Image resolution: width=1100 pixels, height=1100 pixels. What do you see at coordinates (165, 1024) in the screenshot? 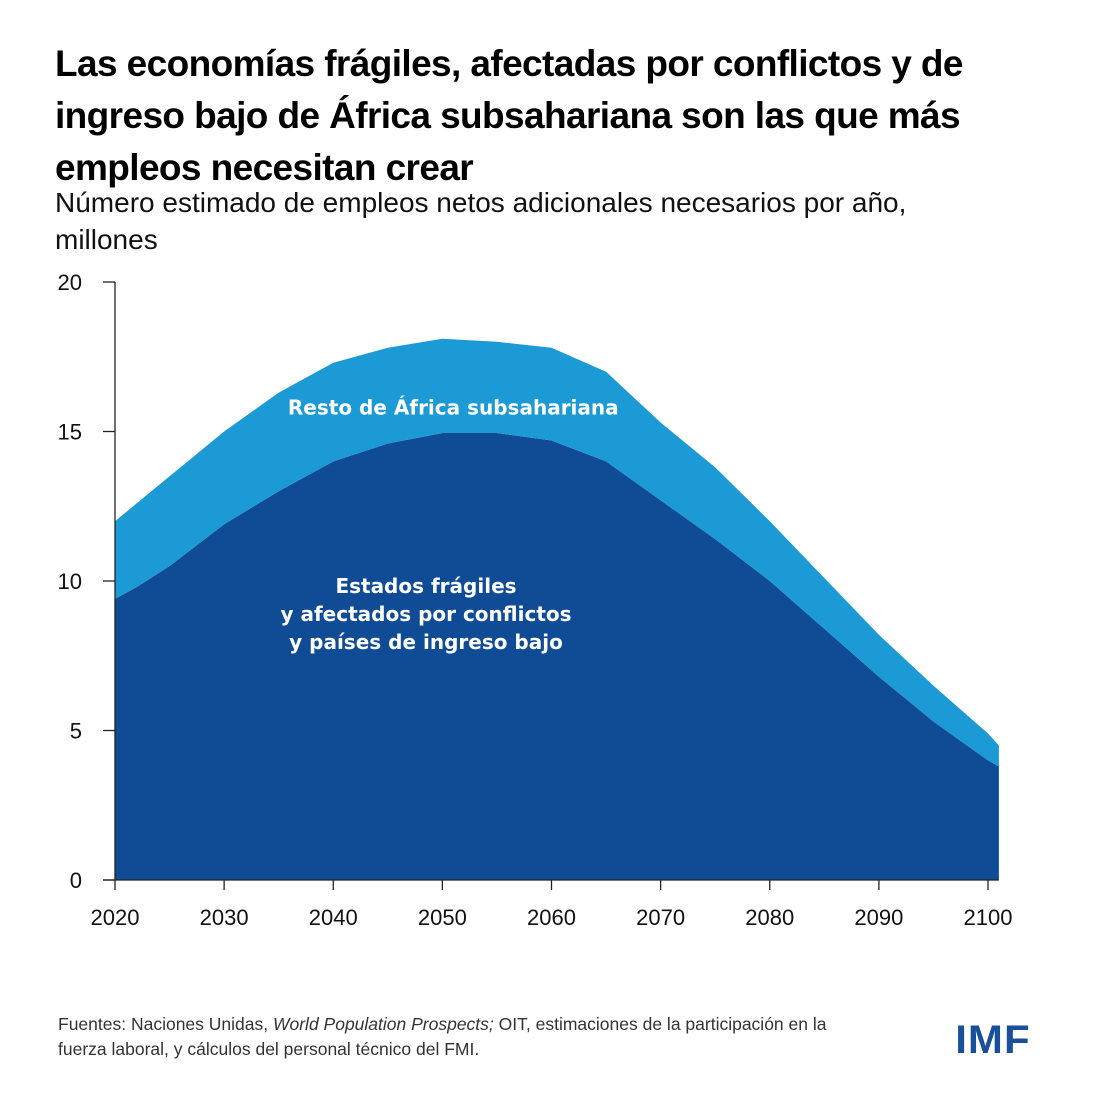
I see `source-prefix: Fuentes: Naciones Unidas,` at bounding box center [165, 1024].